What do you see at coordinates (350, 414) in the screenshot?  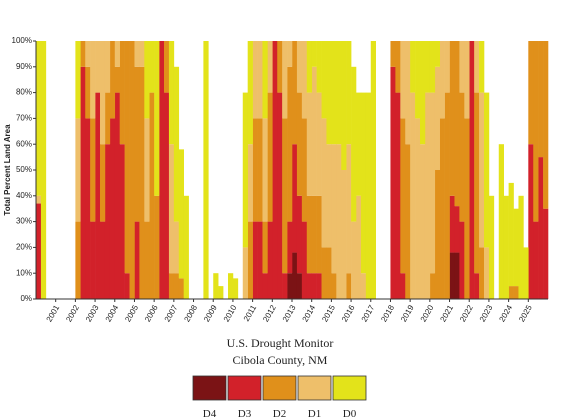 I see `legend-label: D0` at bounding box center [350, 414].